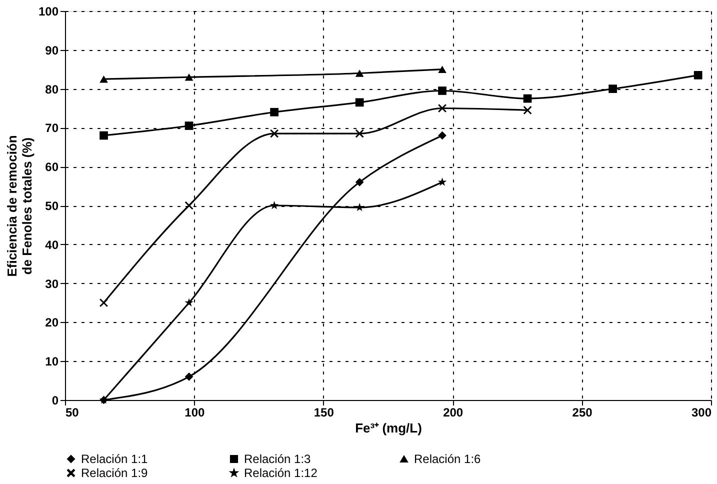  What do you see at coordinates (52, 323) in the screenshot?
I see `y-tick-label: 20` at bounding box center [52, 323].